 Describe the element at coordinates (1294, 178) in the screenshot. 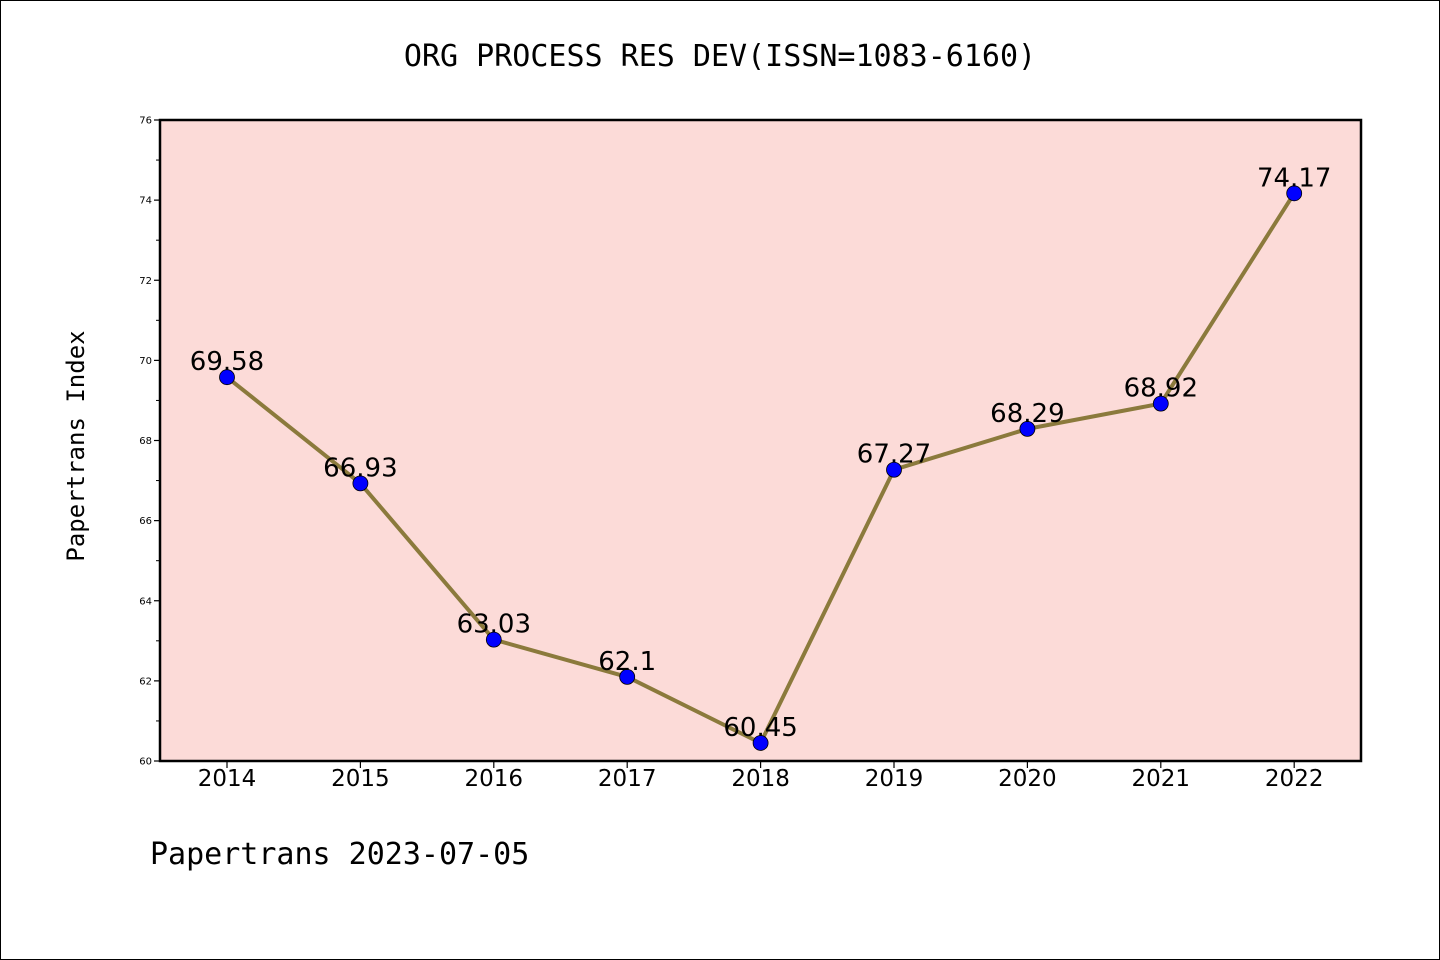

I see `data-label: 74.17` at that location.